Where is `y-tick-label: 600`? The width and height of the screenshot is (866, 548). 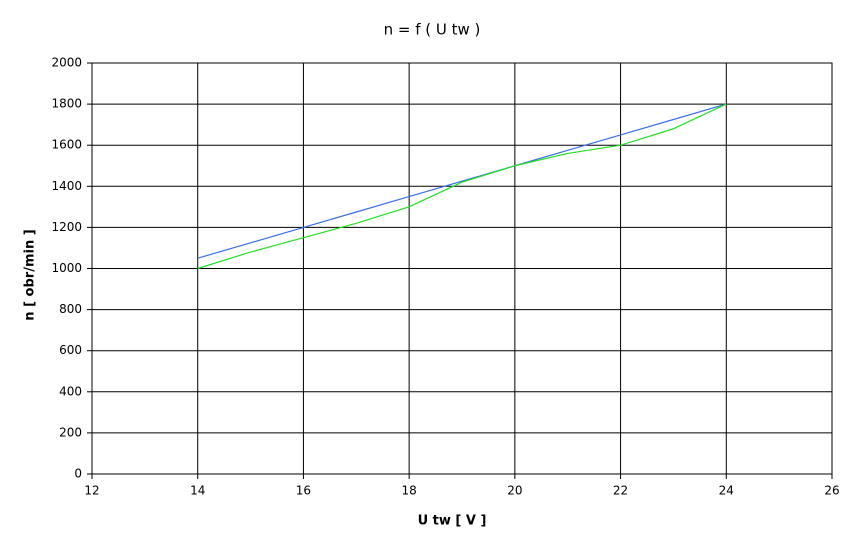 y-tick-label: 600 is located at coordinates (70, 350).